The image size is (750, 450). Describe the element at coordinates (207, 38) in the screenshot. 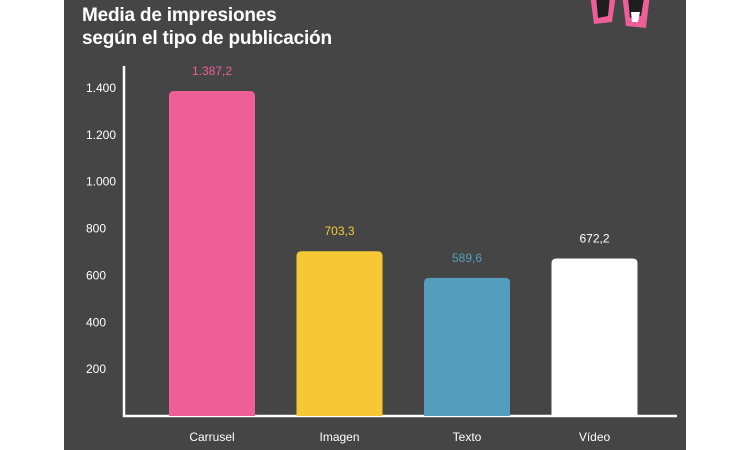

I see `chart-title-line-2: según el tipo de publicación` at that location.